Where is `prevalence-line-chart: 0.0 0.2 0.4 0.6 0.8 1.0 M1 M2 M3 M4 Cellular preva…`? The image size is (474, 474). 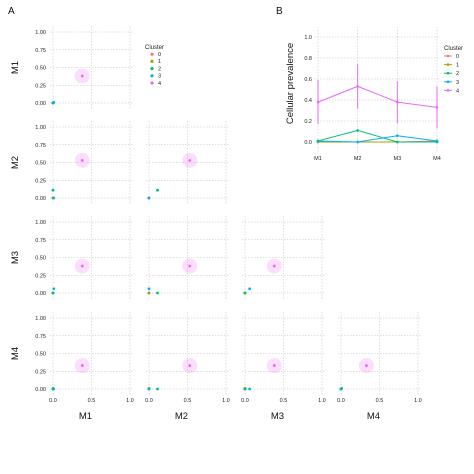
prevalence-line-chart: 0.0 0.2 0.4 0.6 0.8 1.0 M1 M2 M3 M4 Cellular preva… is located at coordinates (374, 94).